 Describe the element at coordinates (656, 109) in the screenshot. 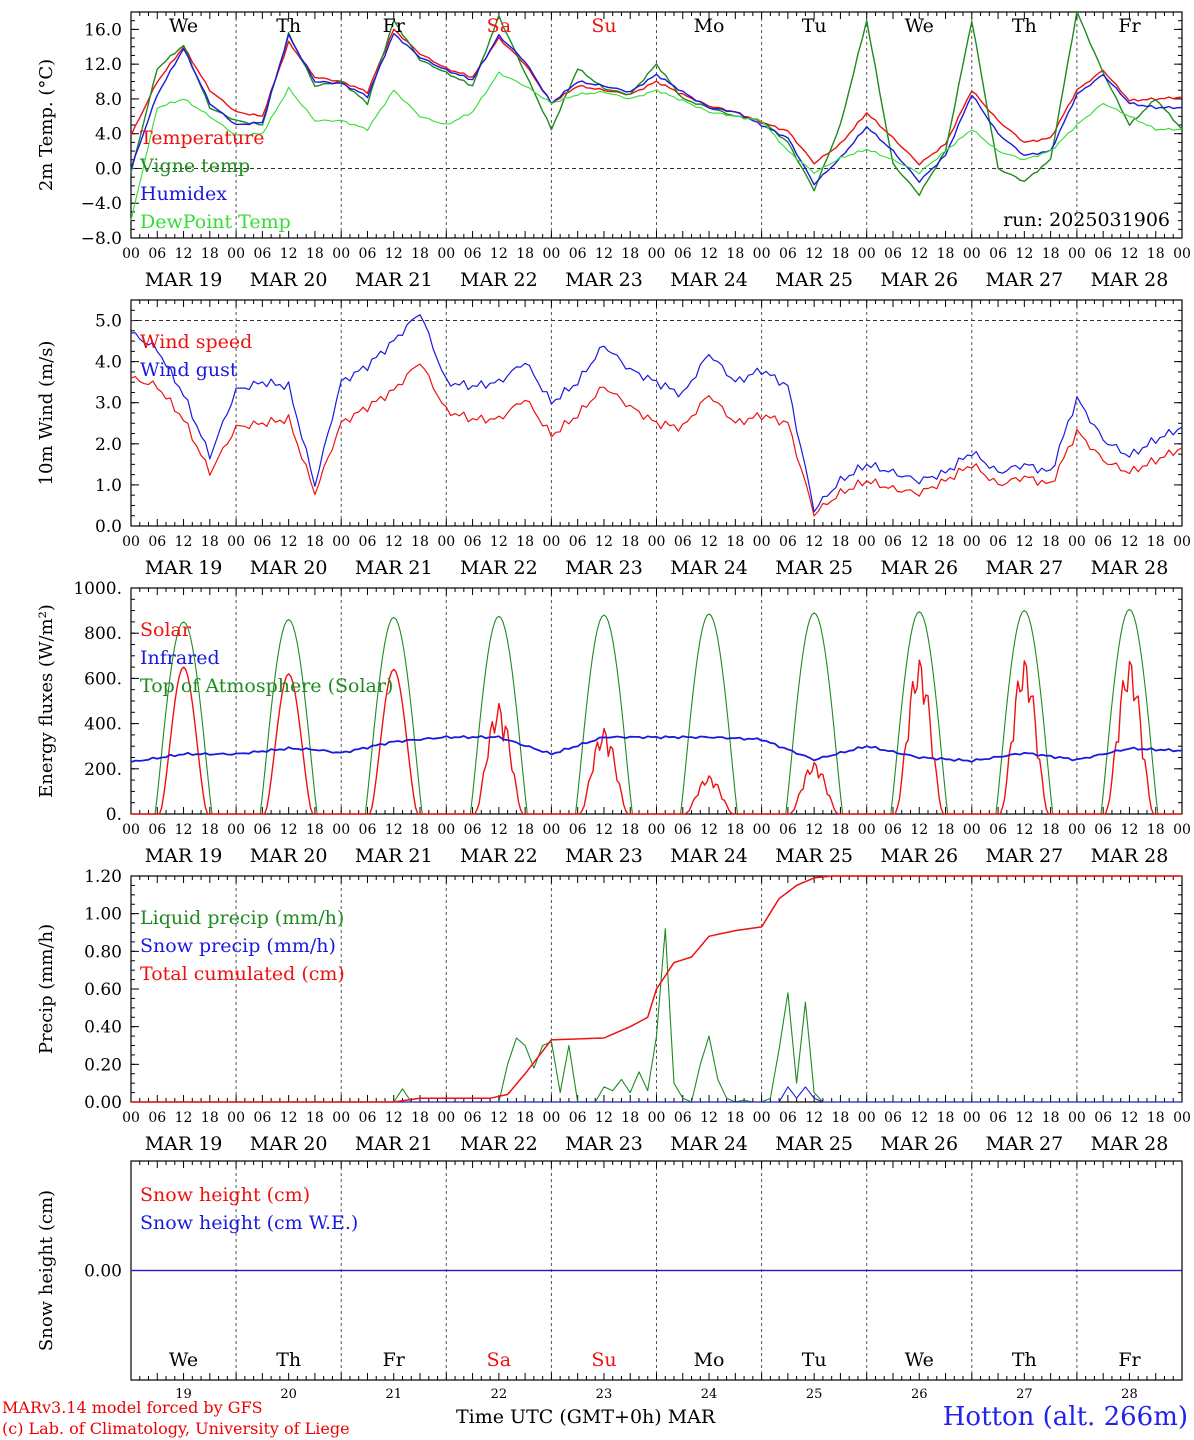

I see `series-humidex` at that location.